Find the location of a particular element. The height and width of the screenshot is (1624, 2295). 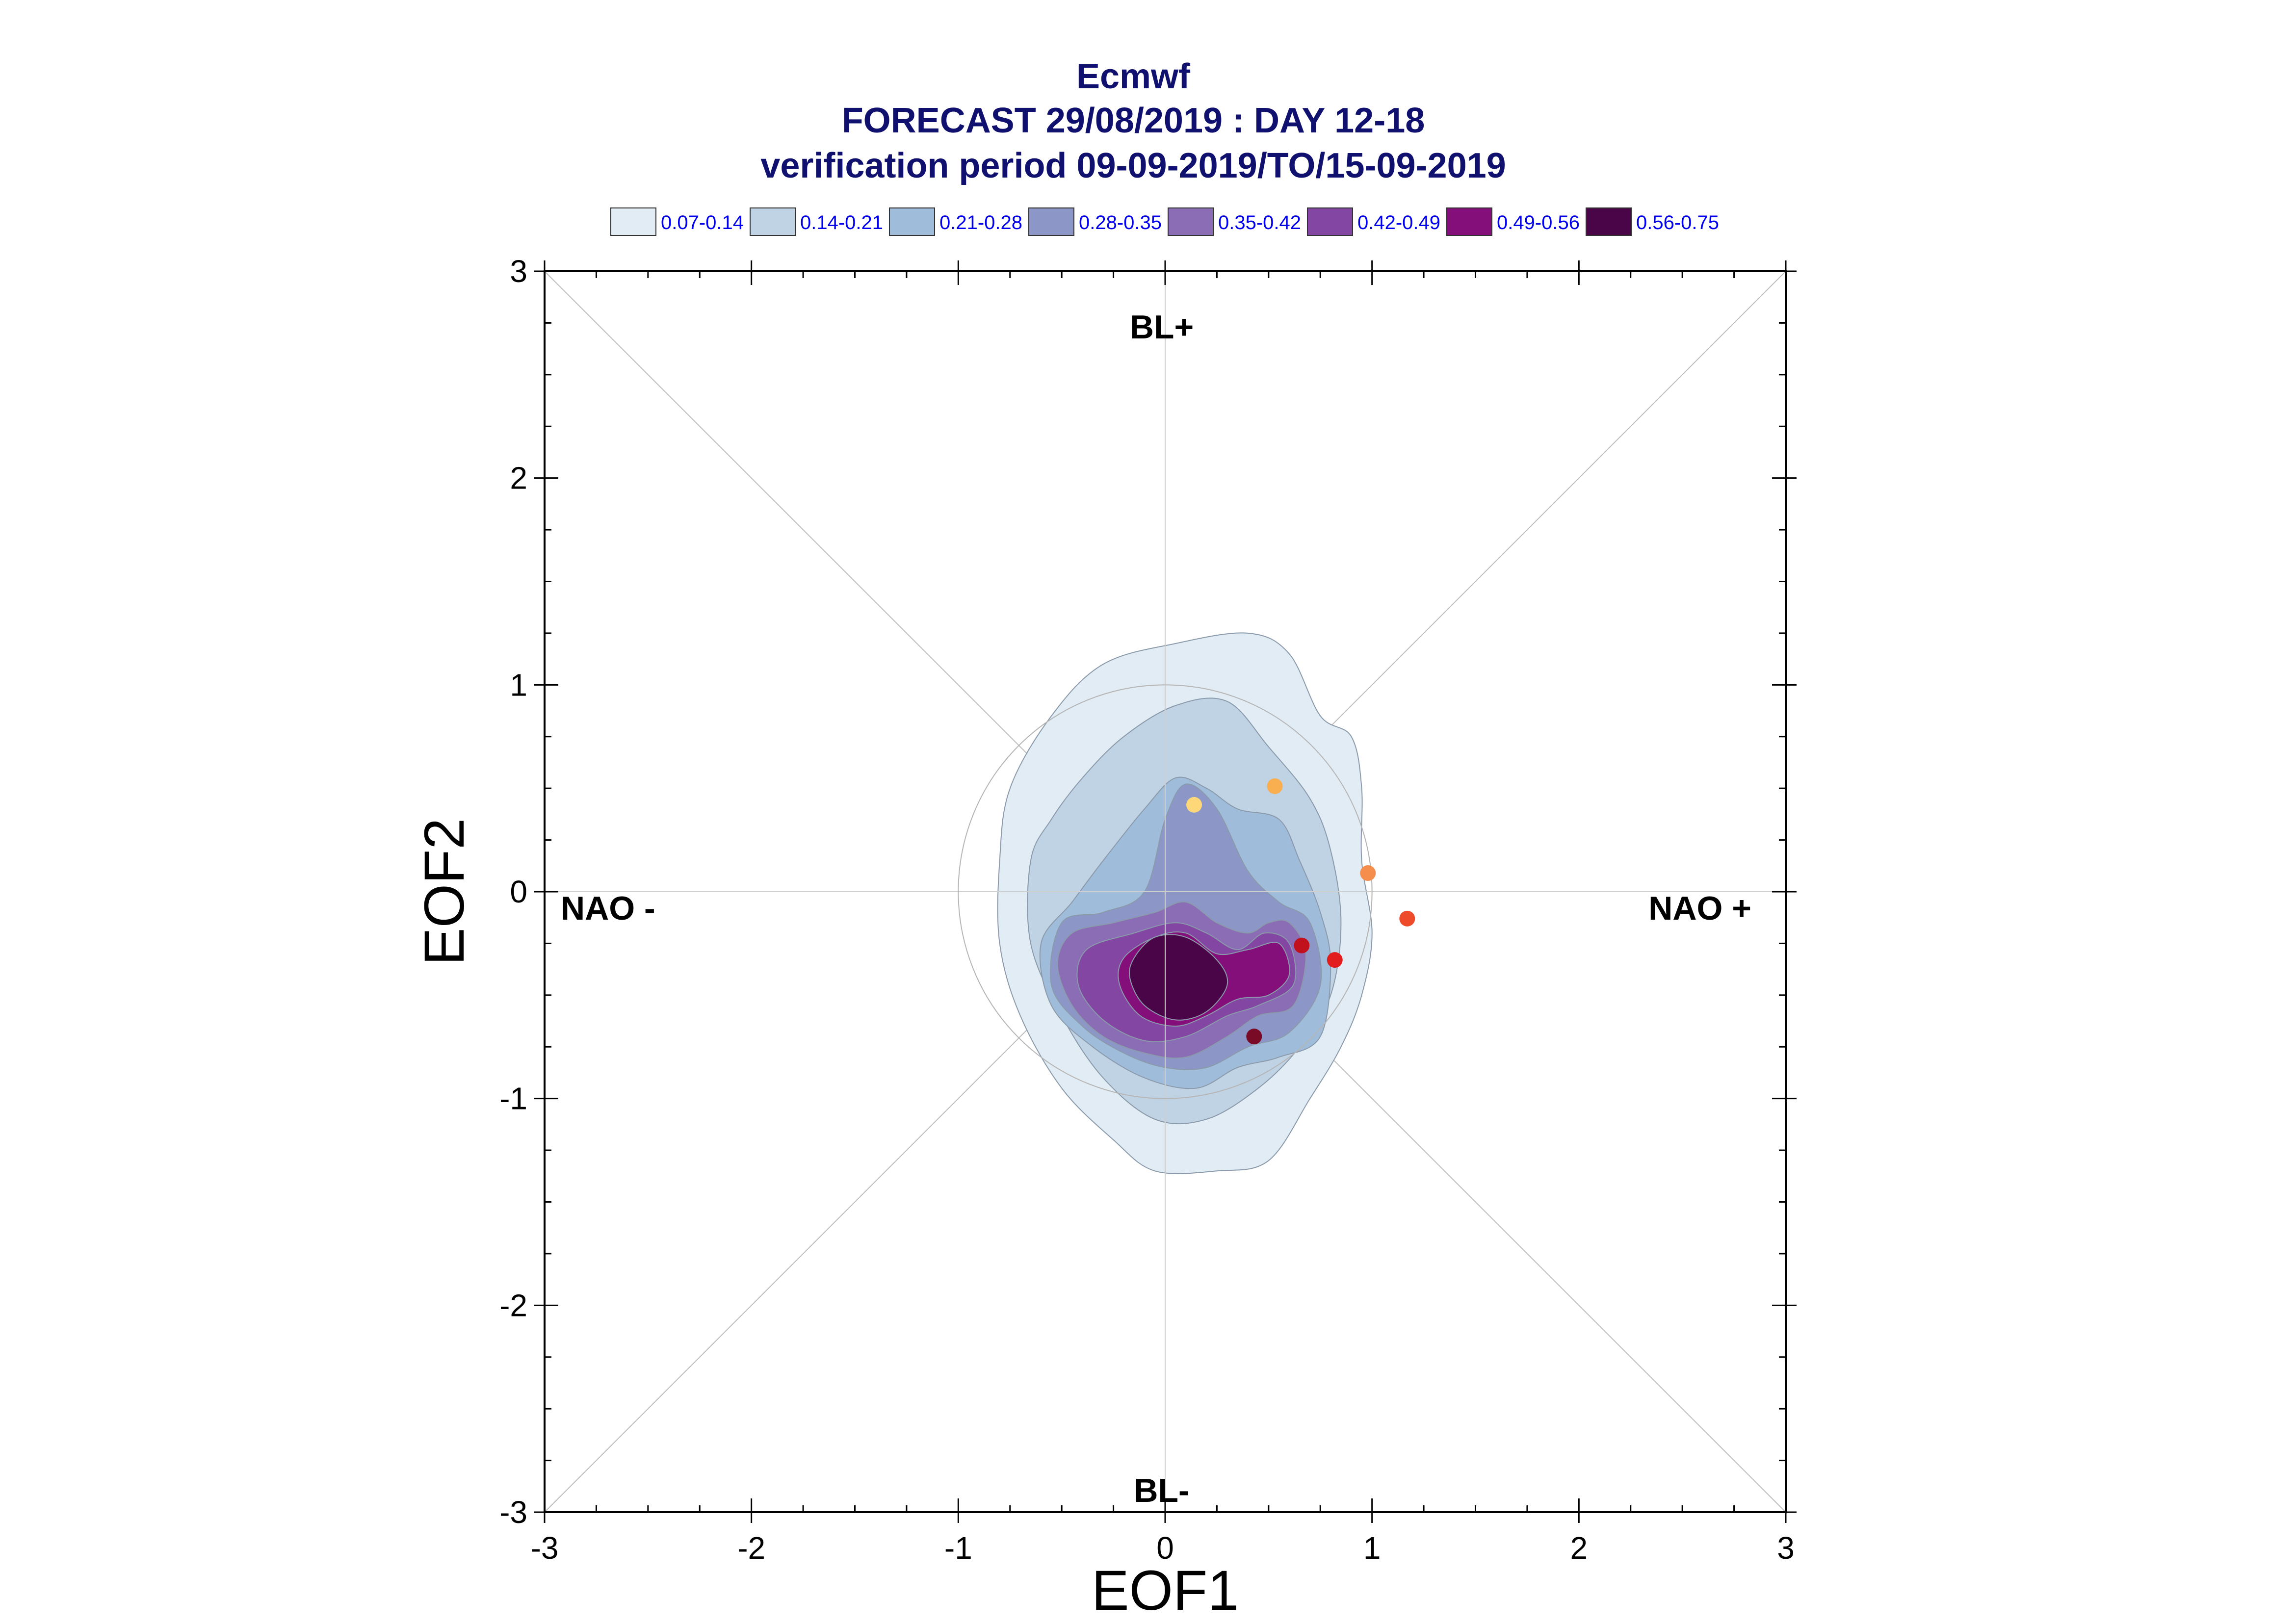

x-tick-label: -2 is located at coordinates (751, 1548).